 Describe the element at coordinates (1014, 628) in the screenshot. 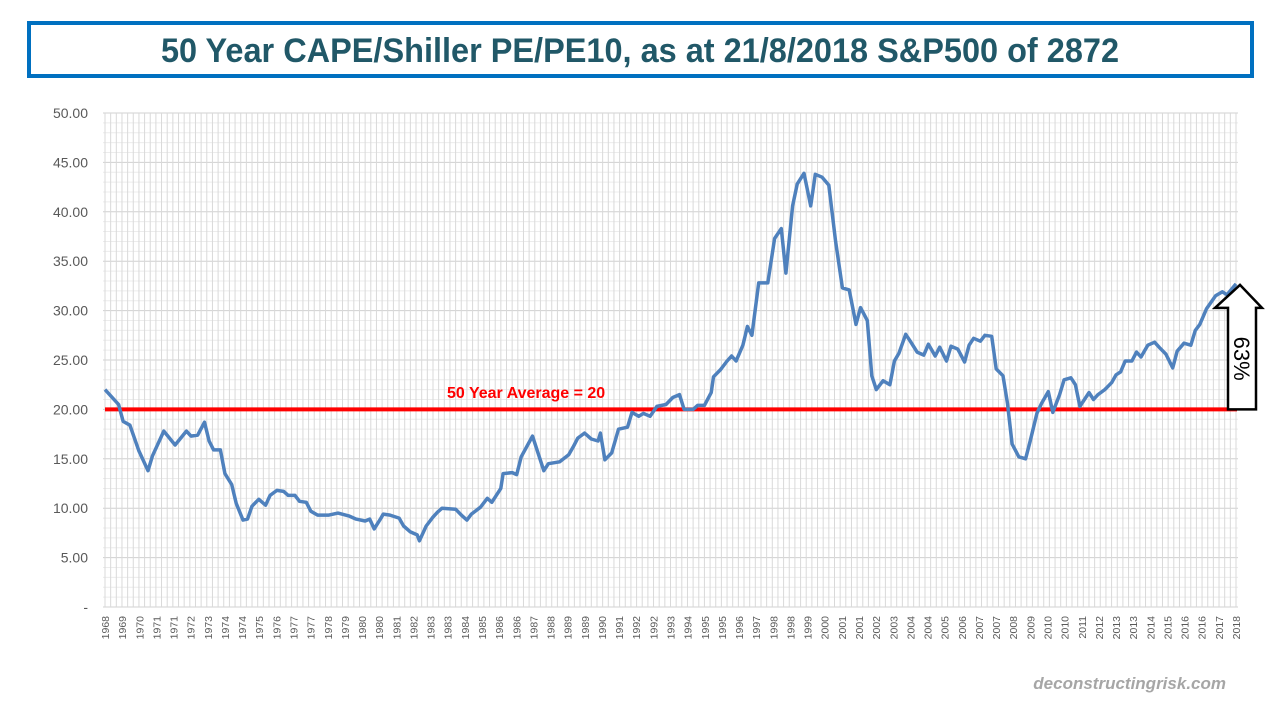

I see `x-tick-label: 2008` at that location.